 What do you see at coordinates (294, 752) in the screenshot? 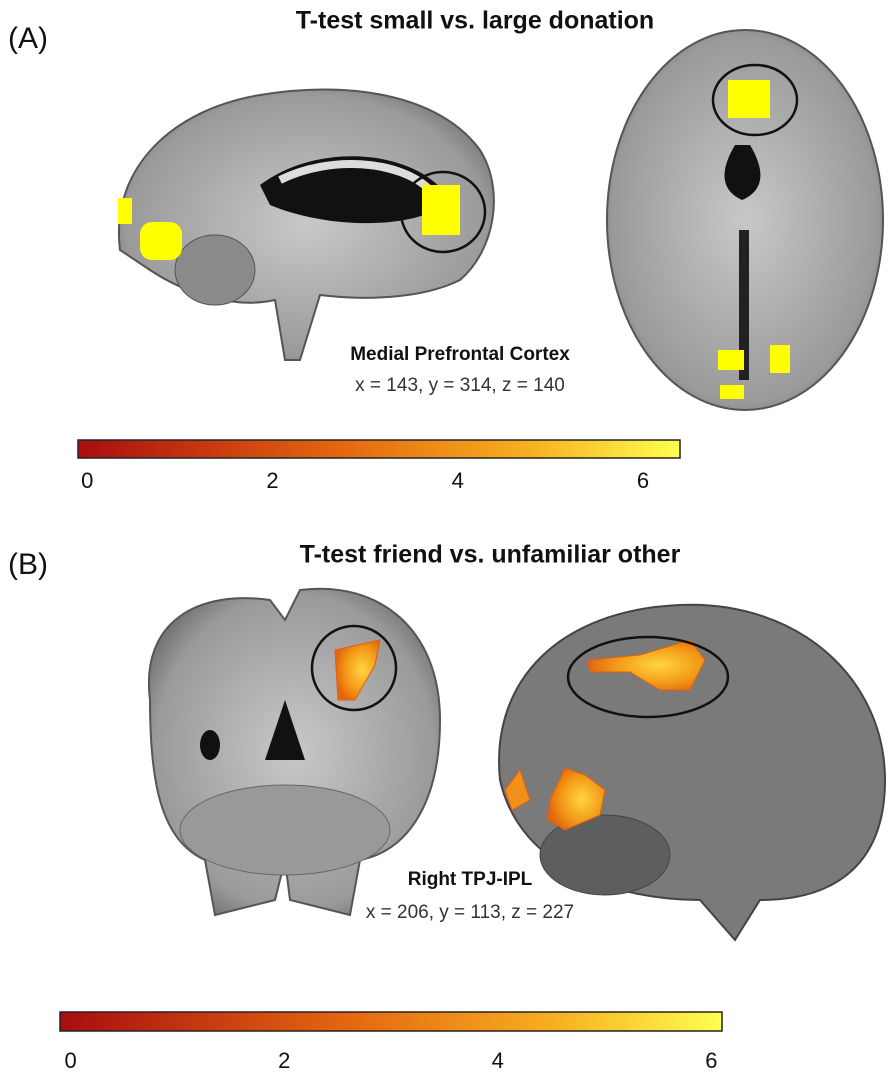
I see `coronal-brain` at bounding box center [294, 752].